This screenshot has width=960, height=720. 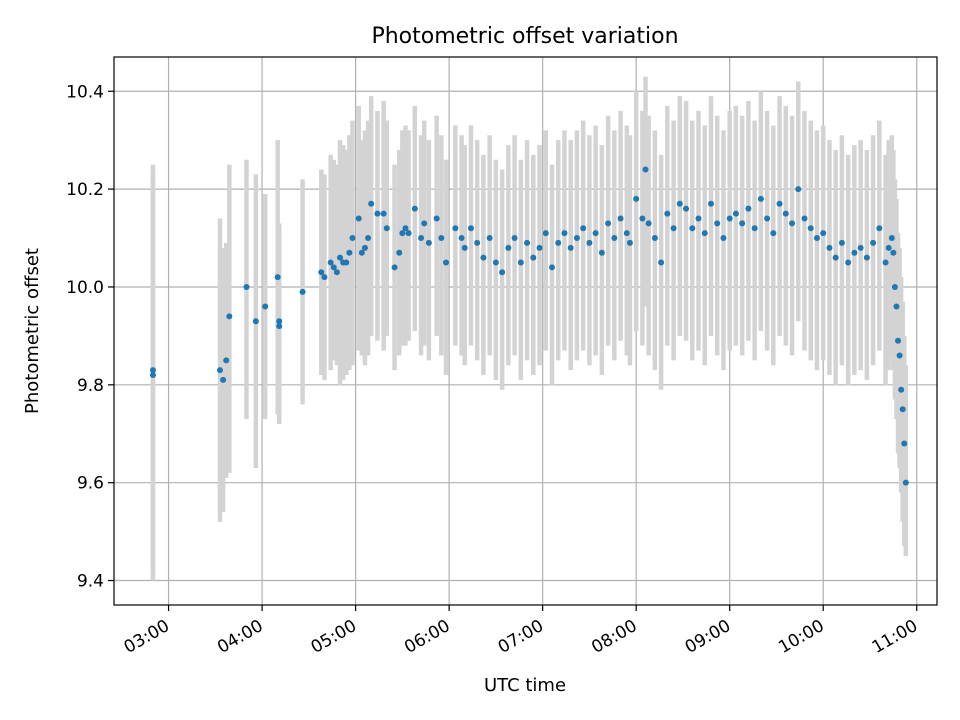 What do you see at coordinates (85, 190) in the screenshot?
I see `y-tick-label: 10.2` at bounding box center [85, 190].